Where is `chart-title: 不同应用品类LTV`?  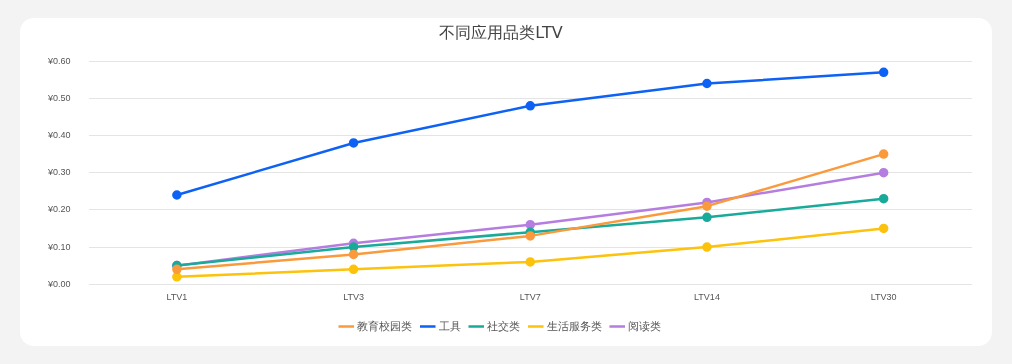 chart-title: 不同应用品类LTV is located at coordinates (501, 32).